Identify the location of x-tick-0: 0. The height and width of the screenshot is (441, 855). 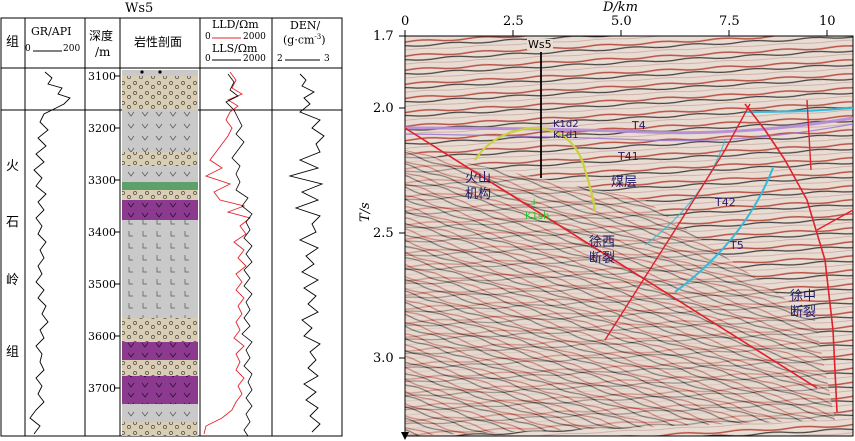
(405, 21).